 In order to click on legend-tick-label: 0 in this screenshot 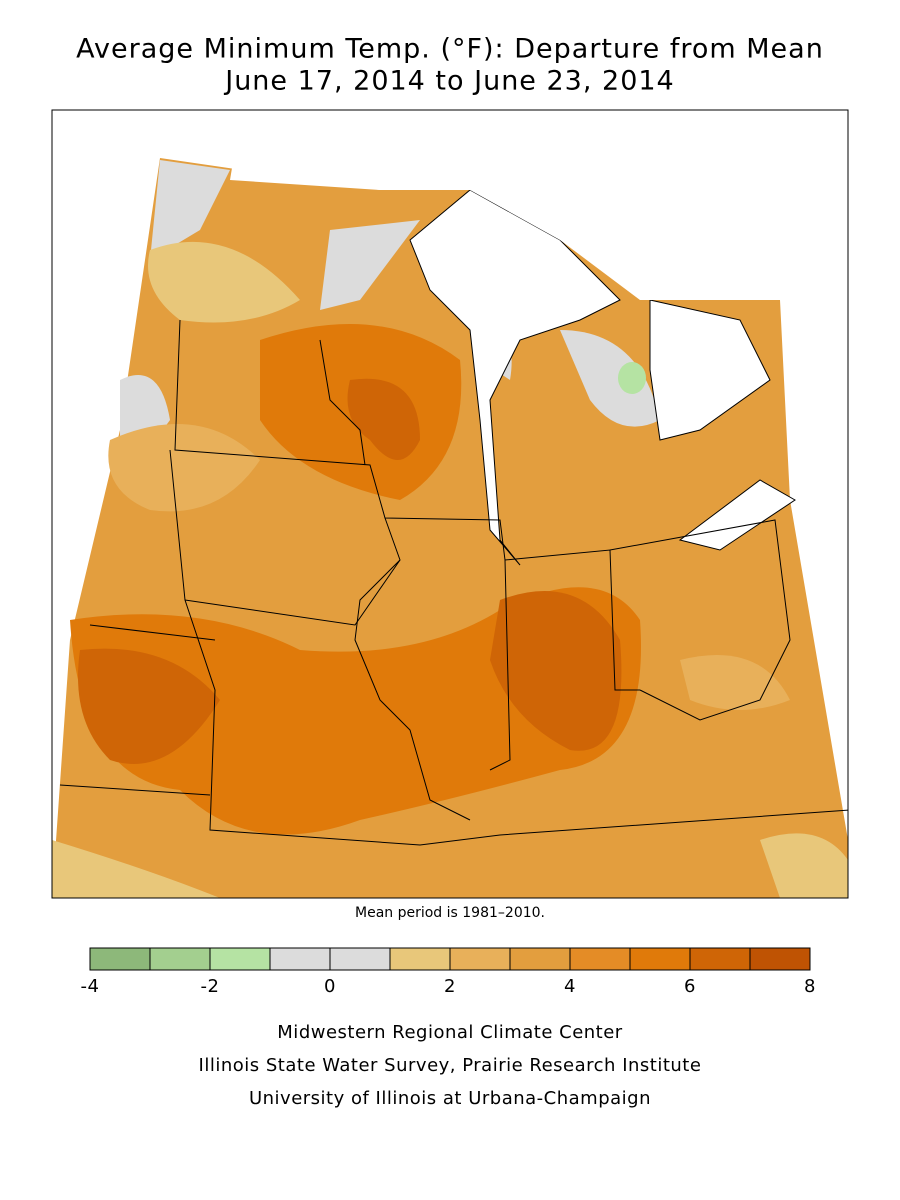, I will do `click(330, 986)`.